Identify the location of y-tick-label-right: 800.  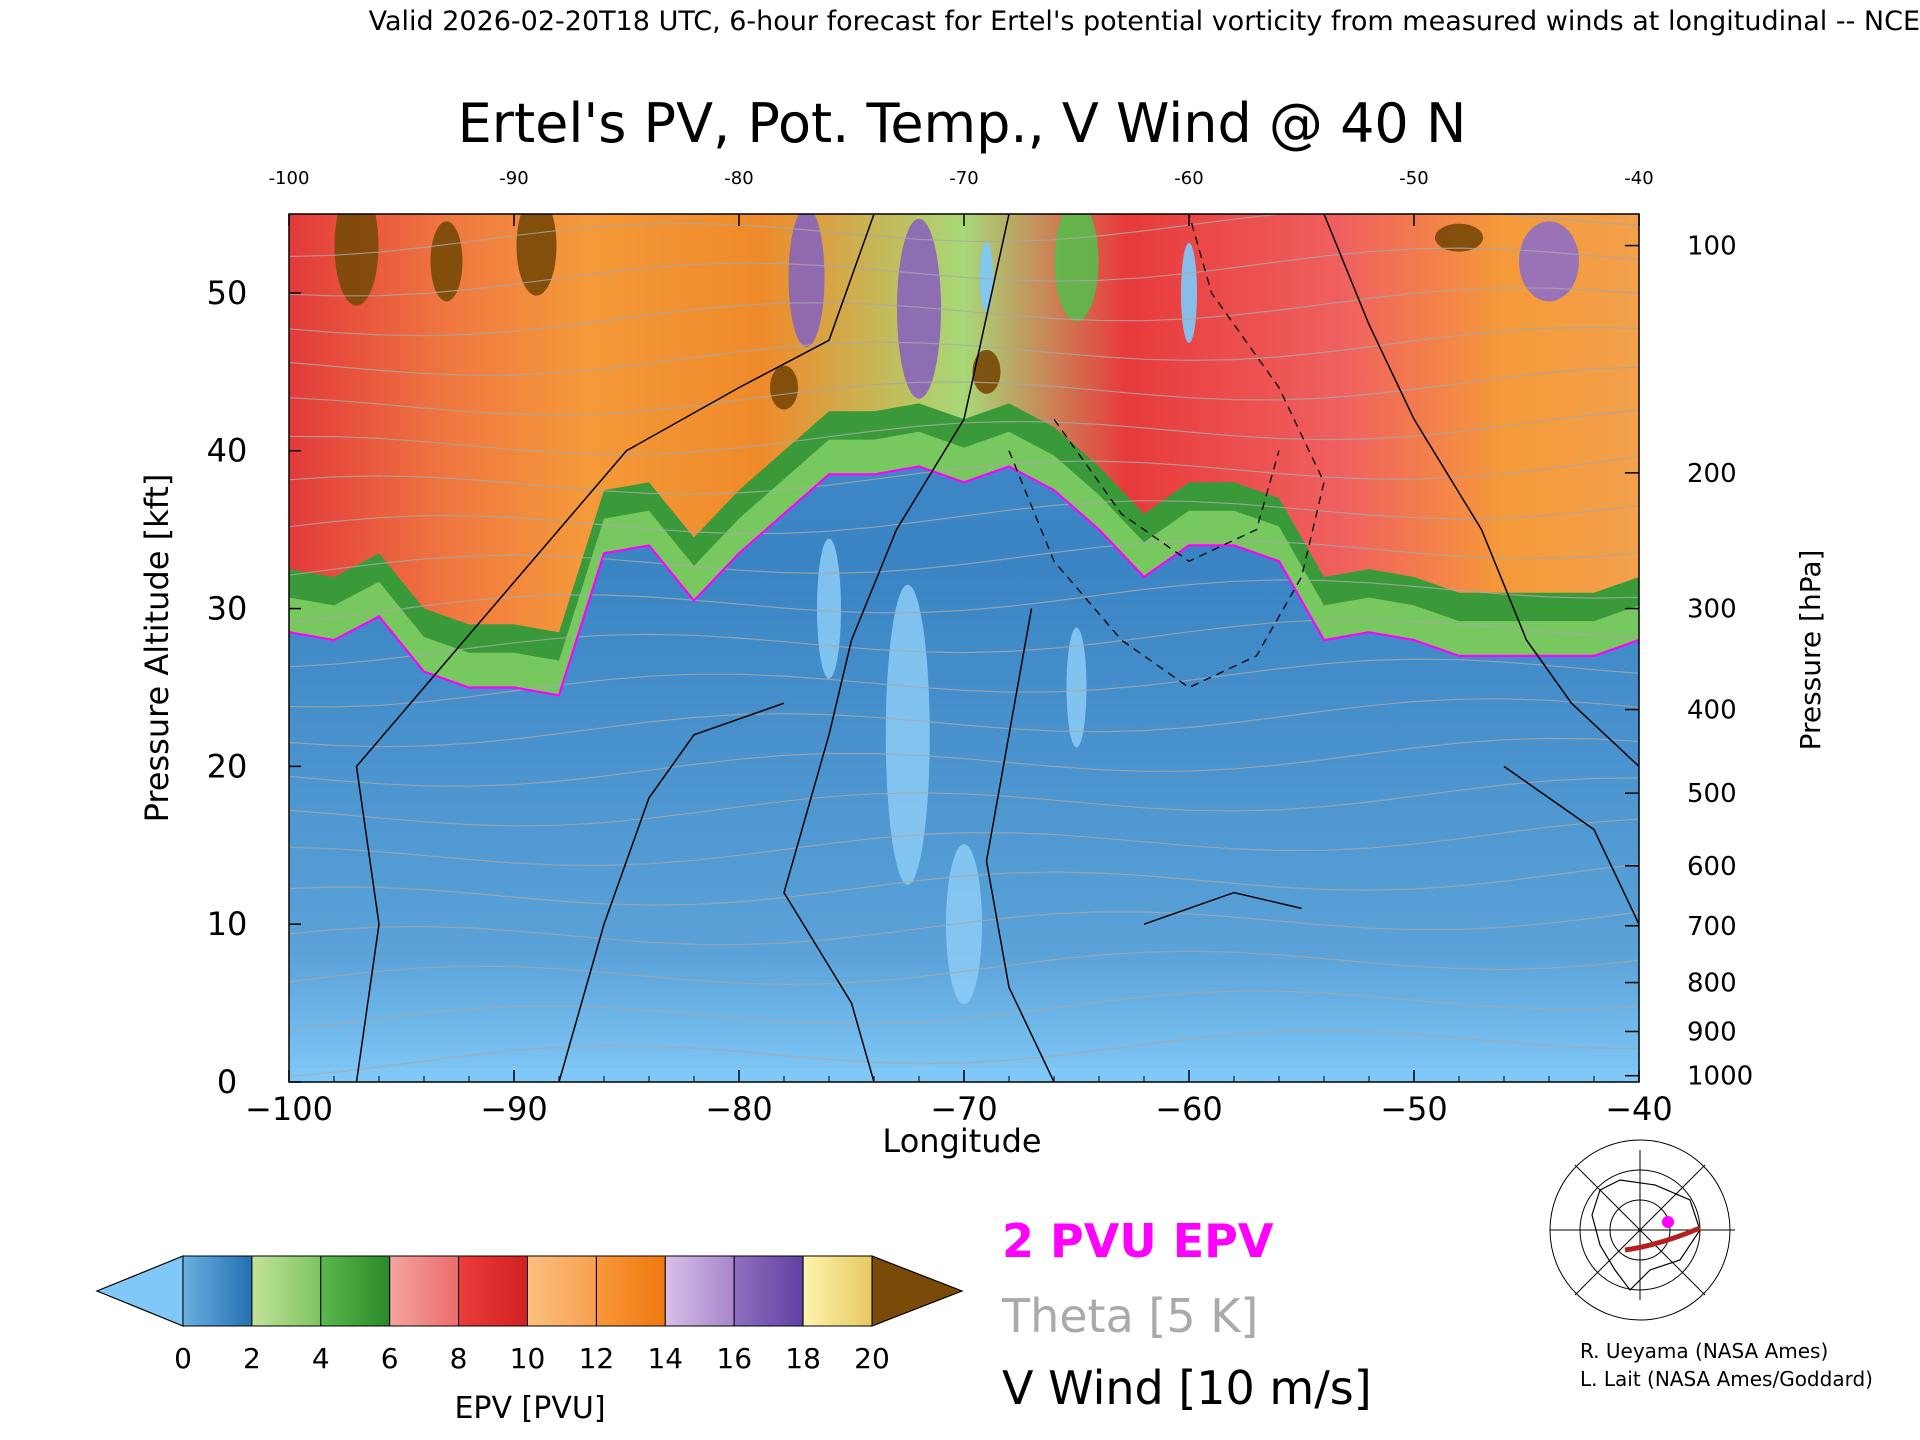
(1712, 984).